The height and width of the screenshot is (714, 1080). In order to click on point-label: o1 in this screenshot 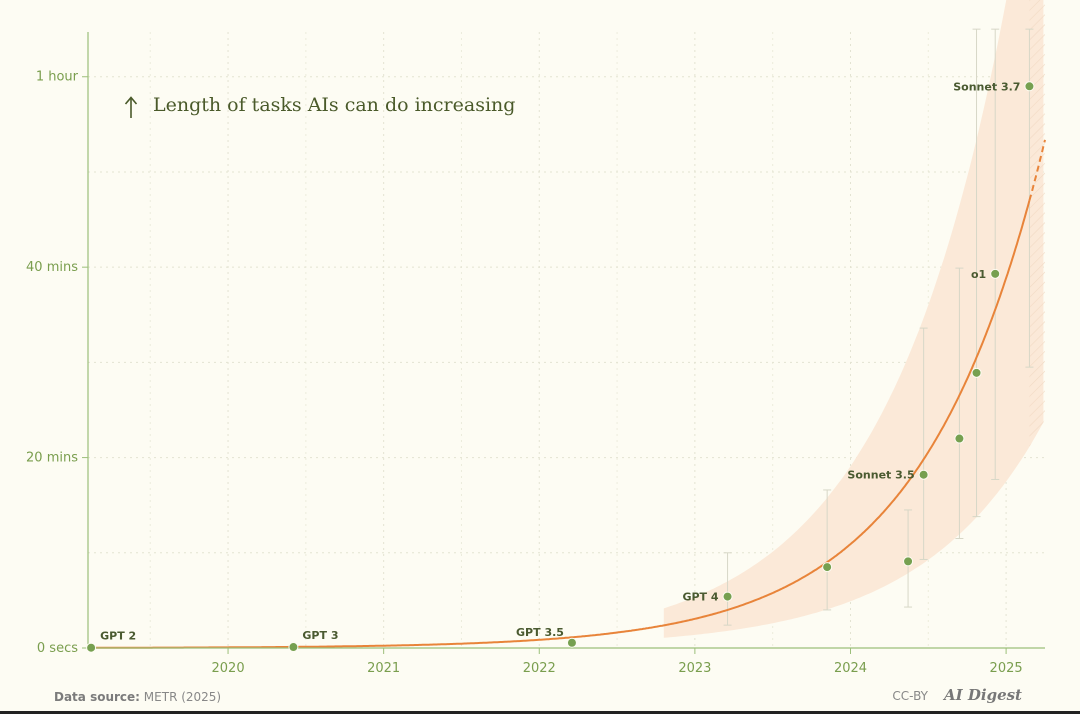, I will do `click(978, 274)`.